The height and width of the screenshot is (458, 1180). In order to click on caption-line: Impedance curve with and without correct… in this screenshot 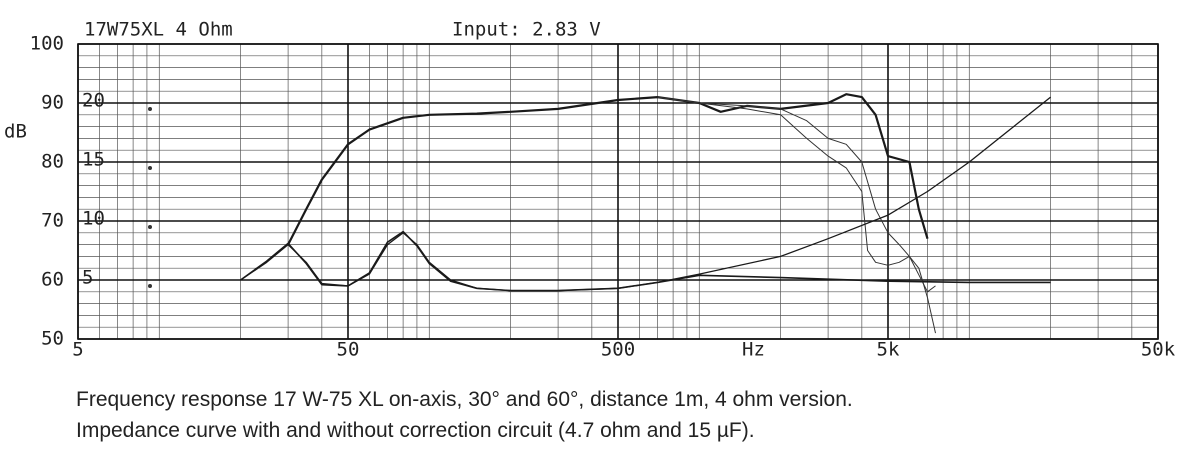, I will do `click(415, 430)`.